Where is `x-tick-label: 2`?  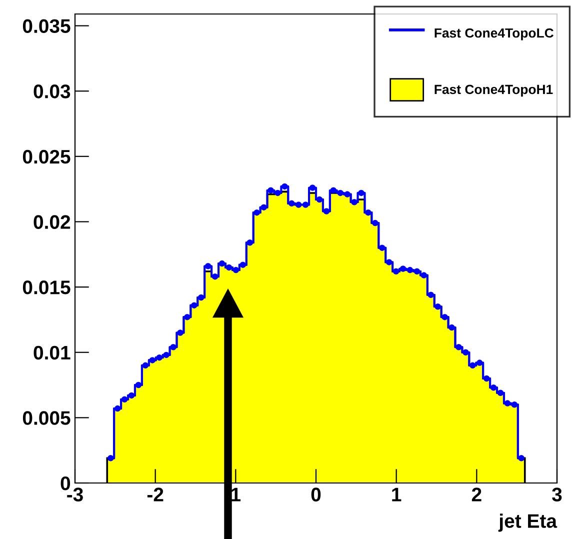
x-tick-label: 2 is located at coordinates (477, 495).